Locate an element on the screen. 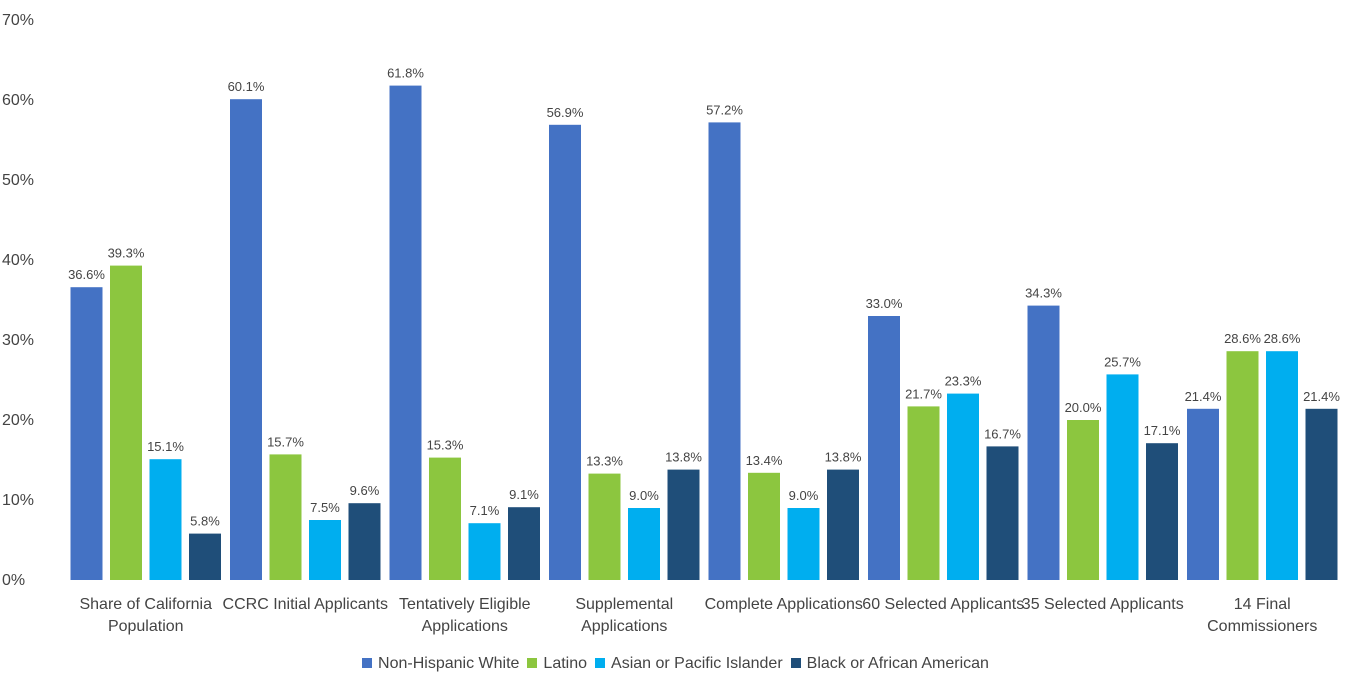 This screenshot has height=677, width=1351. data-label: 56.9% is located at coordinates (565, 112).